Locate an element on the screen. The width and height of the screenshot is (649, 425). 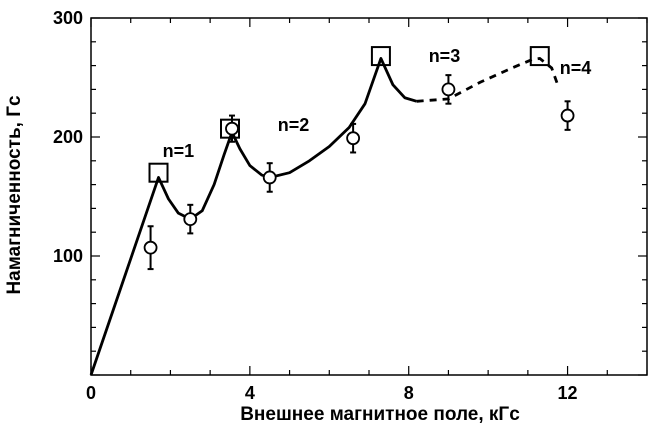
annotation-label: n=3 is located at coordinates (445, 56).